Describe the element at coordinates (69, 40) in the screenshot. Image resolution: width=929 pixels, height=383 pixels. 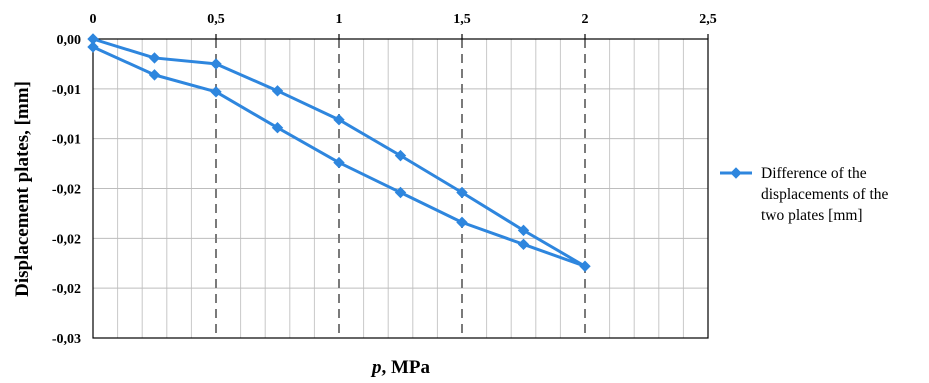
I see `y-tick-label: 0,00` at that location.